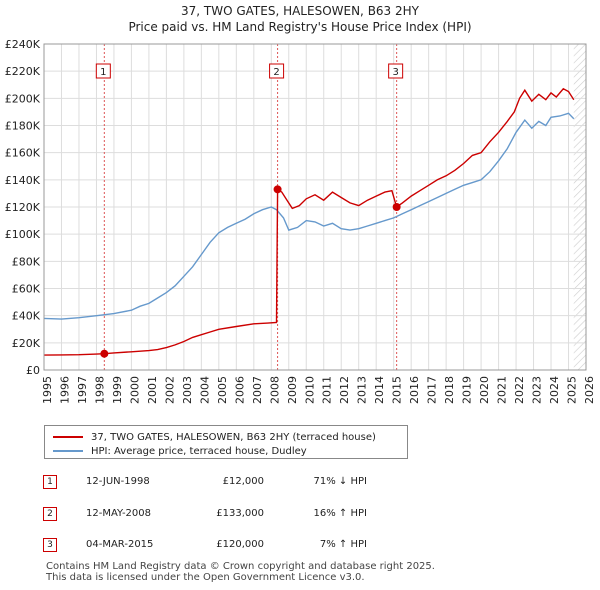 The height and width of the screenshot is (590, 600). Describe the element at coordinates (484, 390) in the screenshot. I see `x-tick-label: 2020` at that location.